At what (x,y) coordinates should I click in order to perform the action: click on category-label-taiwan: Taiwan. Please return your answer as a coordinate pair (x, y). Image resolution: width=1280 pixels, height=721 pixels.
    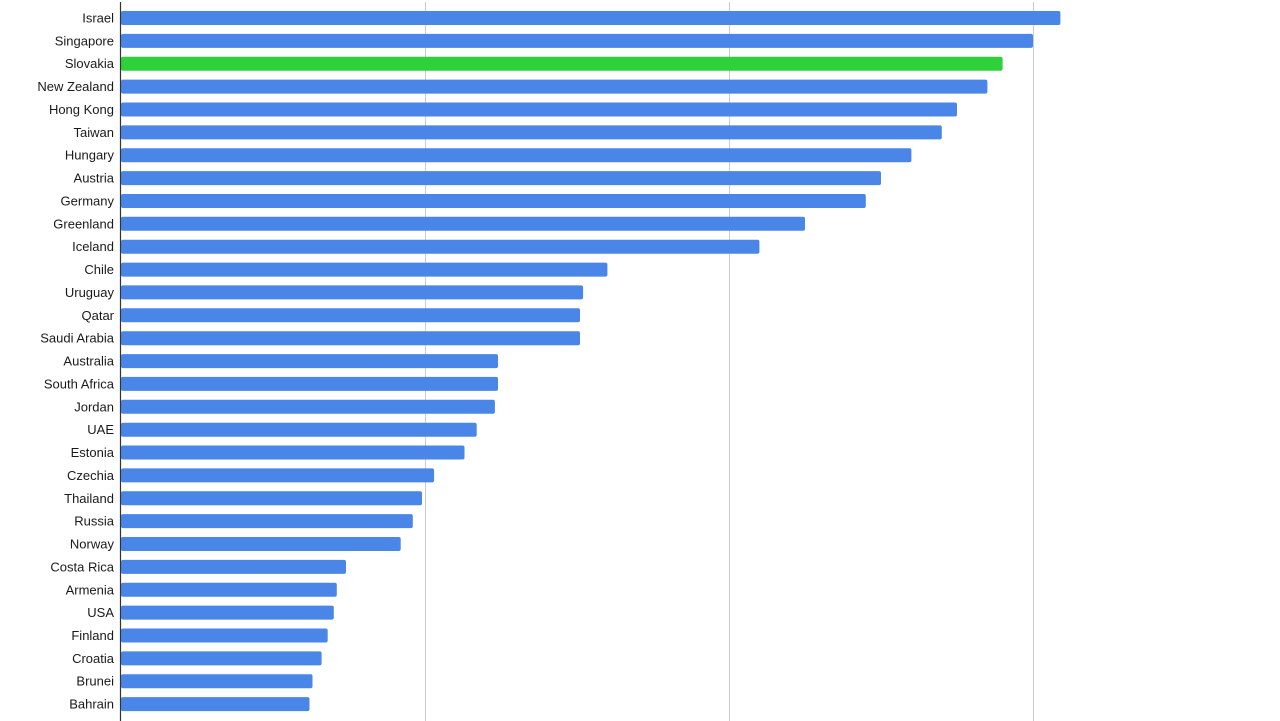
    Looking at the image, I should click on (94, 132).